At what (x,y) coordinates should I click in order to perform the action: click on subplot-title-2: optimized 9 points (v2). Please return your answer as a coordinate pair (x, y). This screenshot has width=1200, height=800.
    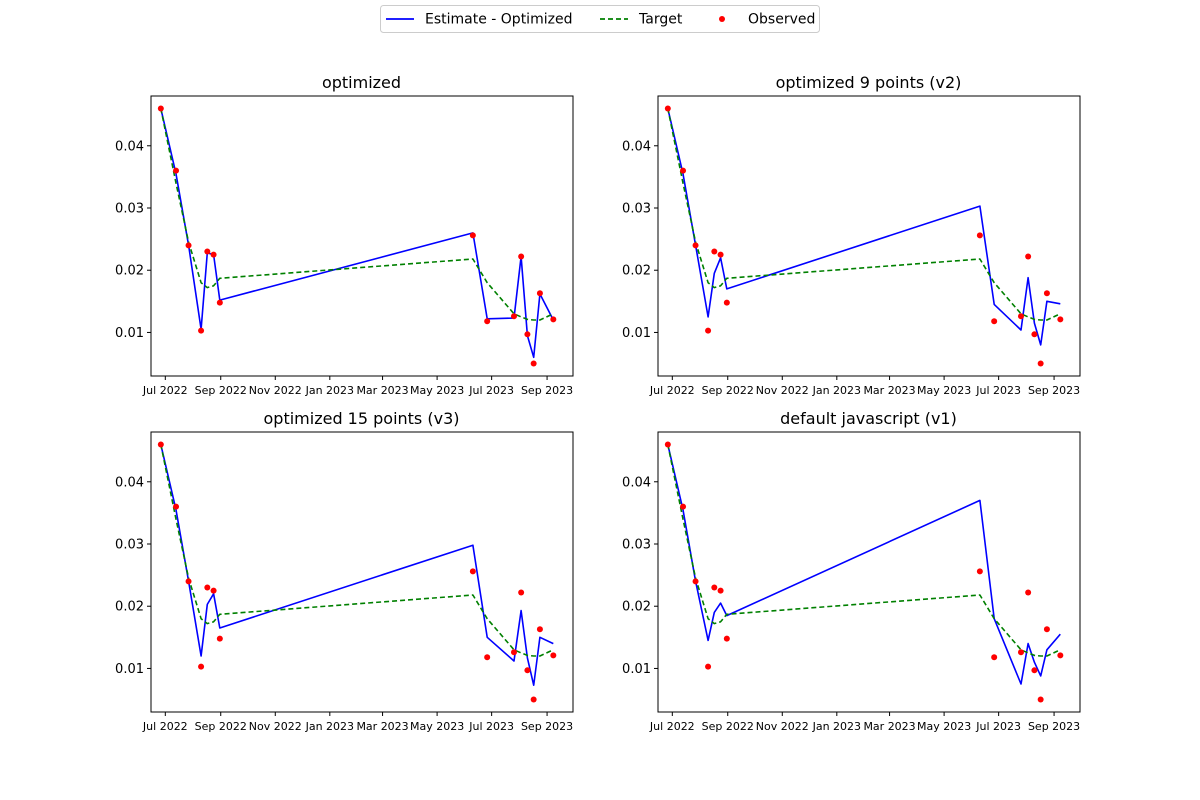
    Looking at the image, I should click on (869, 82).